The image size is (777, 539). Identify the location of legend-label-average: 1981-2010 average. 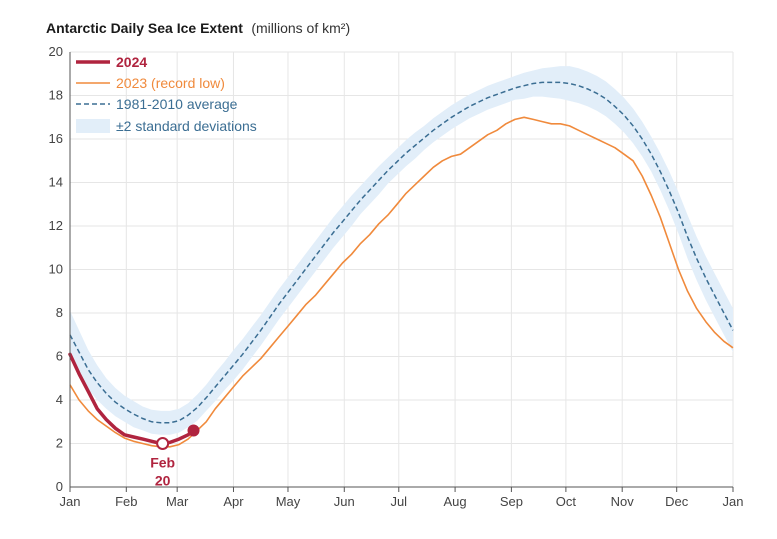
(177, 104).